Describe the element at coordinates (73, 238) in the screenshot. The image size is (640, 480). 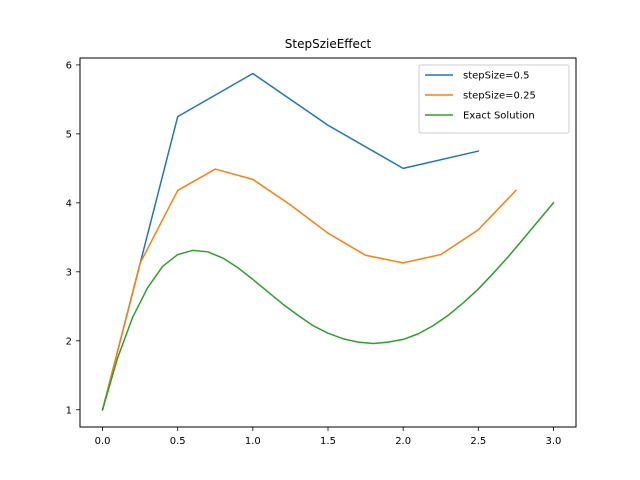
I see `y-axis: 1 2 3 4 5 6` at that location.